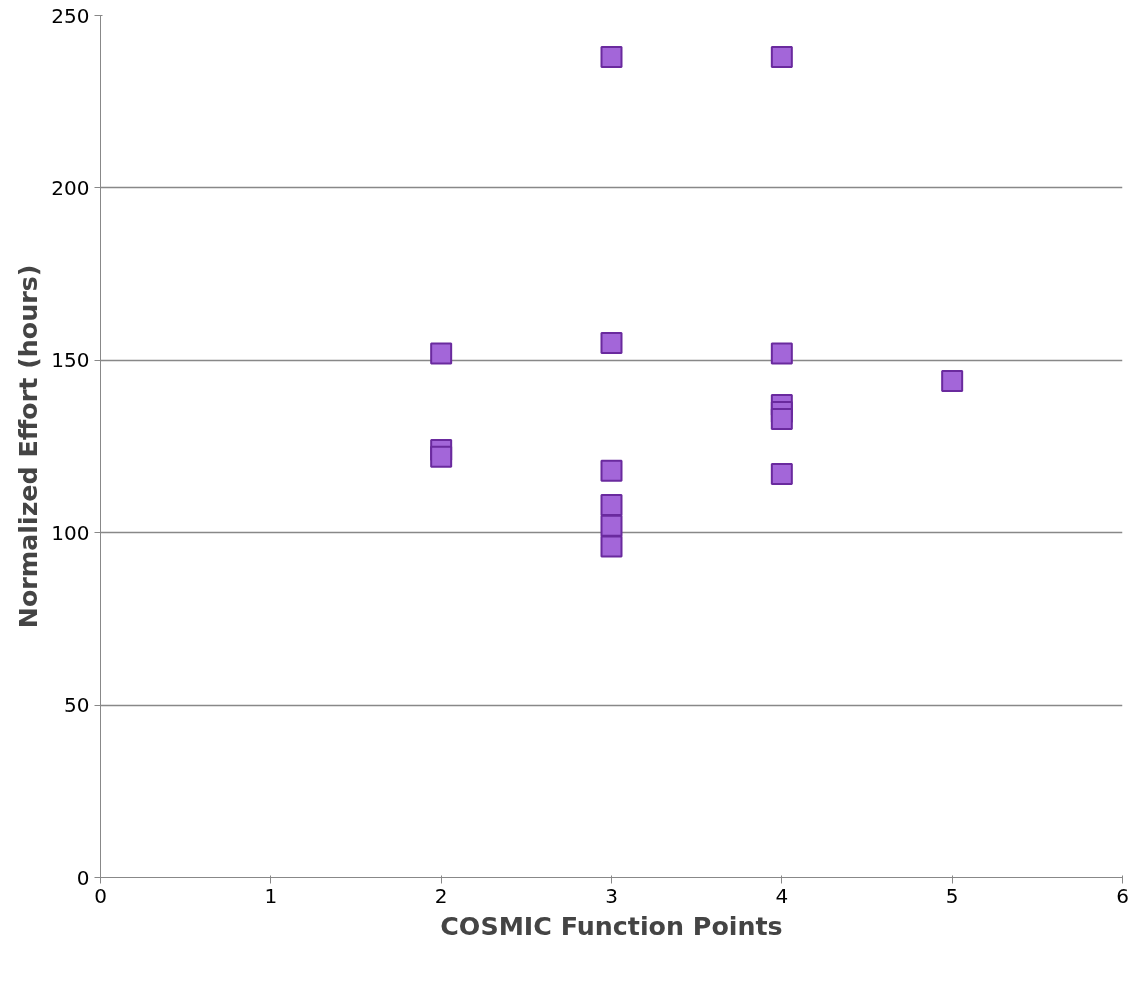 Image resolution: width=1132 pixels, height=987 pixels. Describe the element at coordinates (611, 895) in the screenshot. I see `x-tick-label: 3` at that location.